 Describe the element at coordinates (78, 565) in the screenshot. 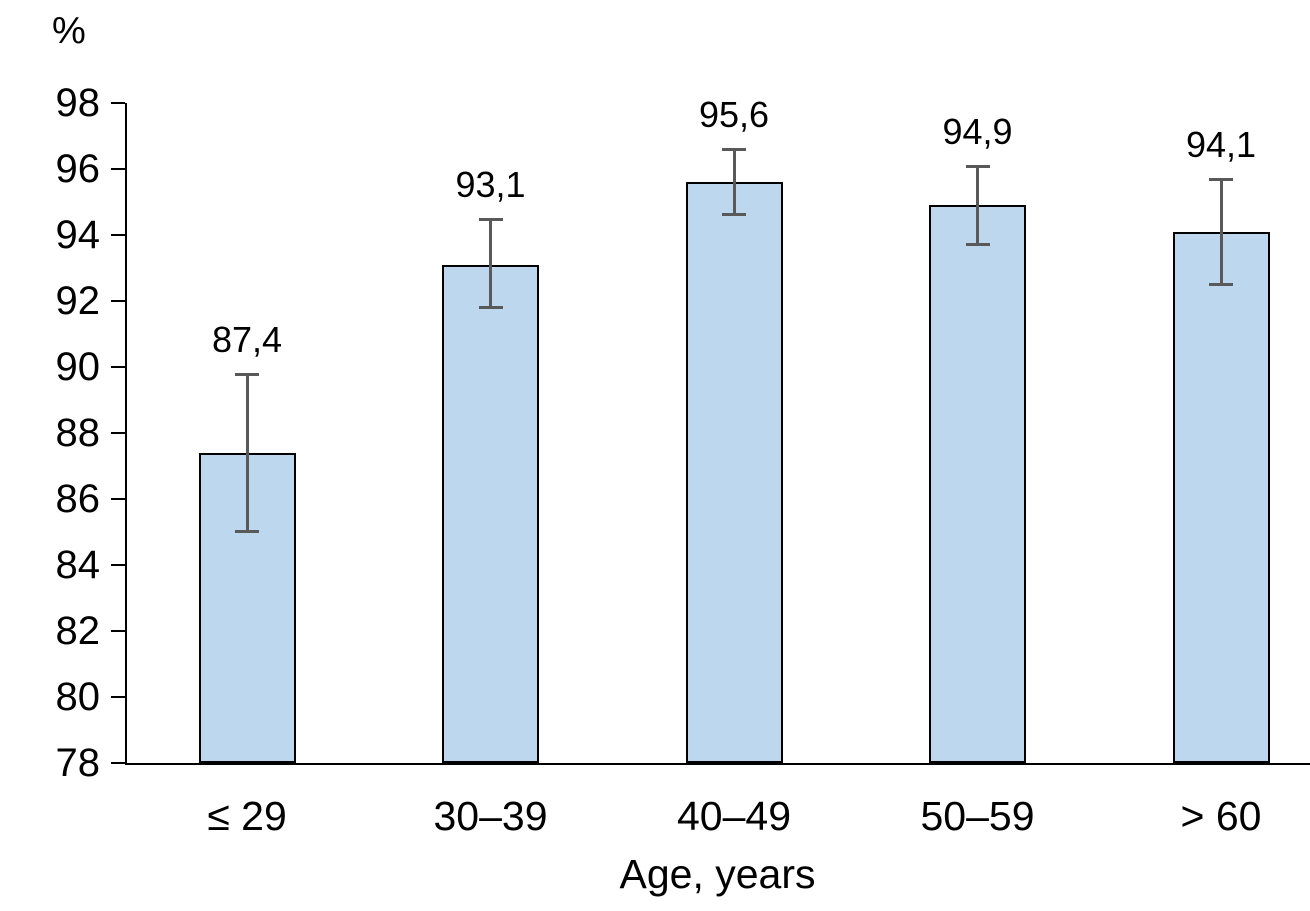

I see `y-tick-label: 84` at that location.